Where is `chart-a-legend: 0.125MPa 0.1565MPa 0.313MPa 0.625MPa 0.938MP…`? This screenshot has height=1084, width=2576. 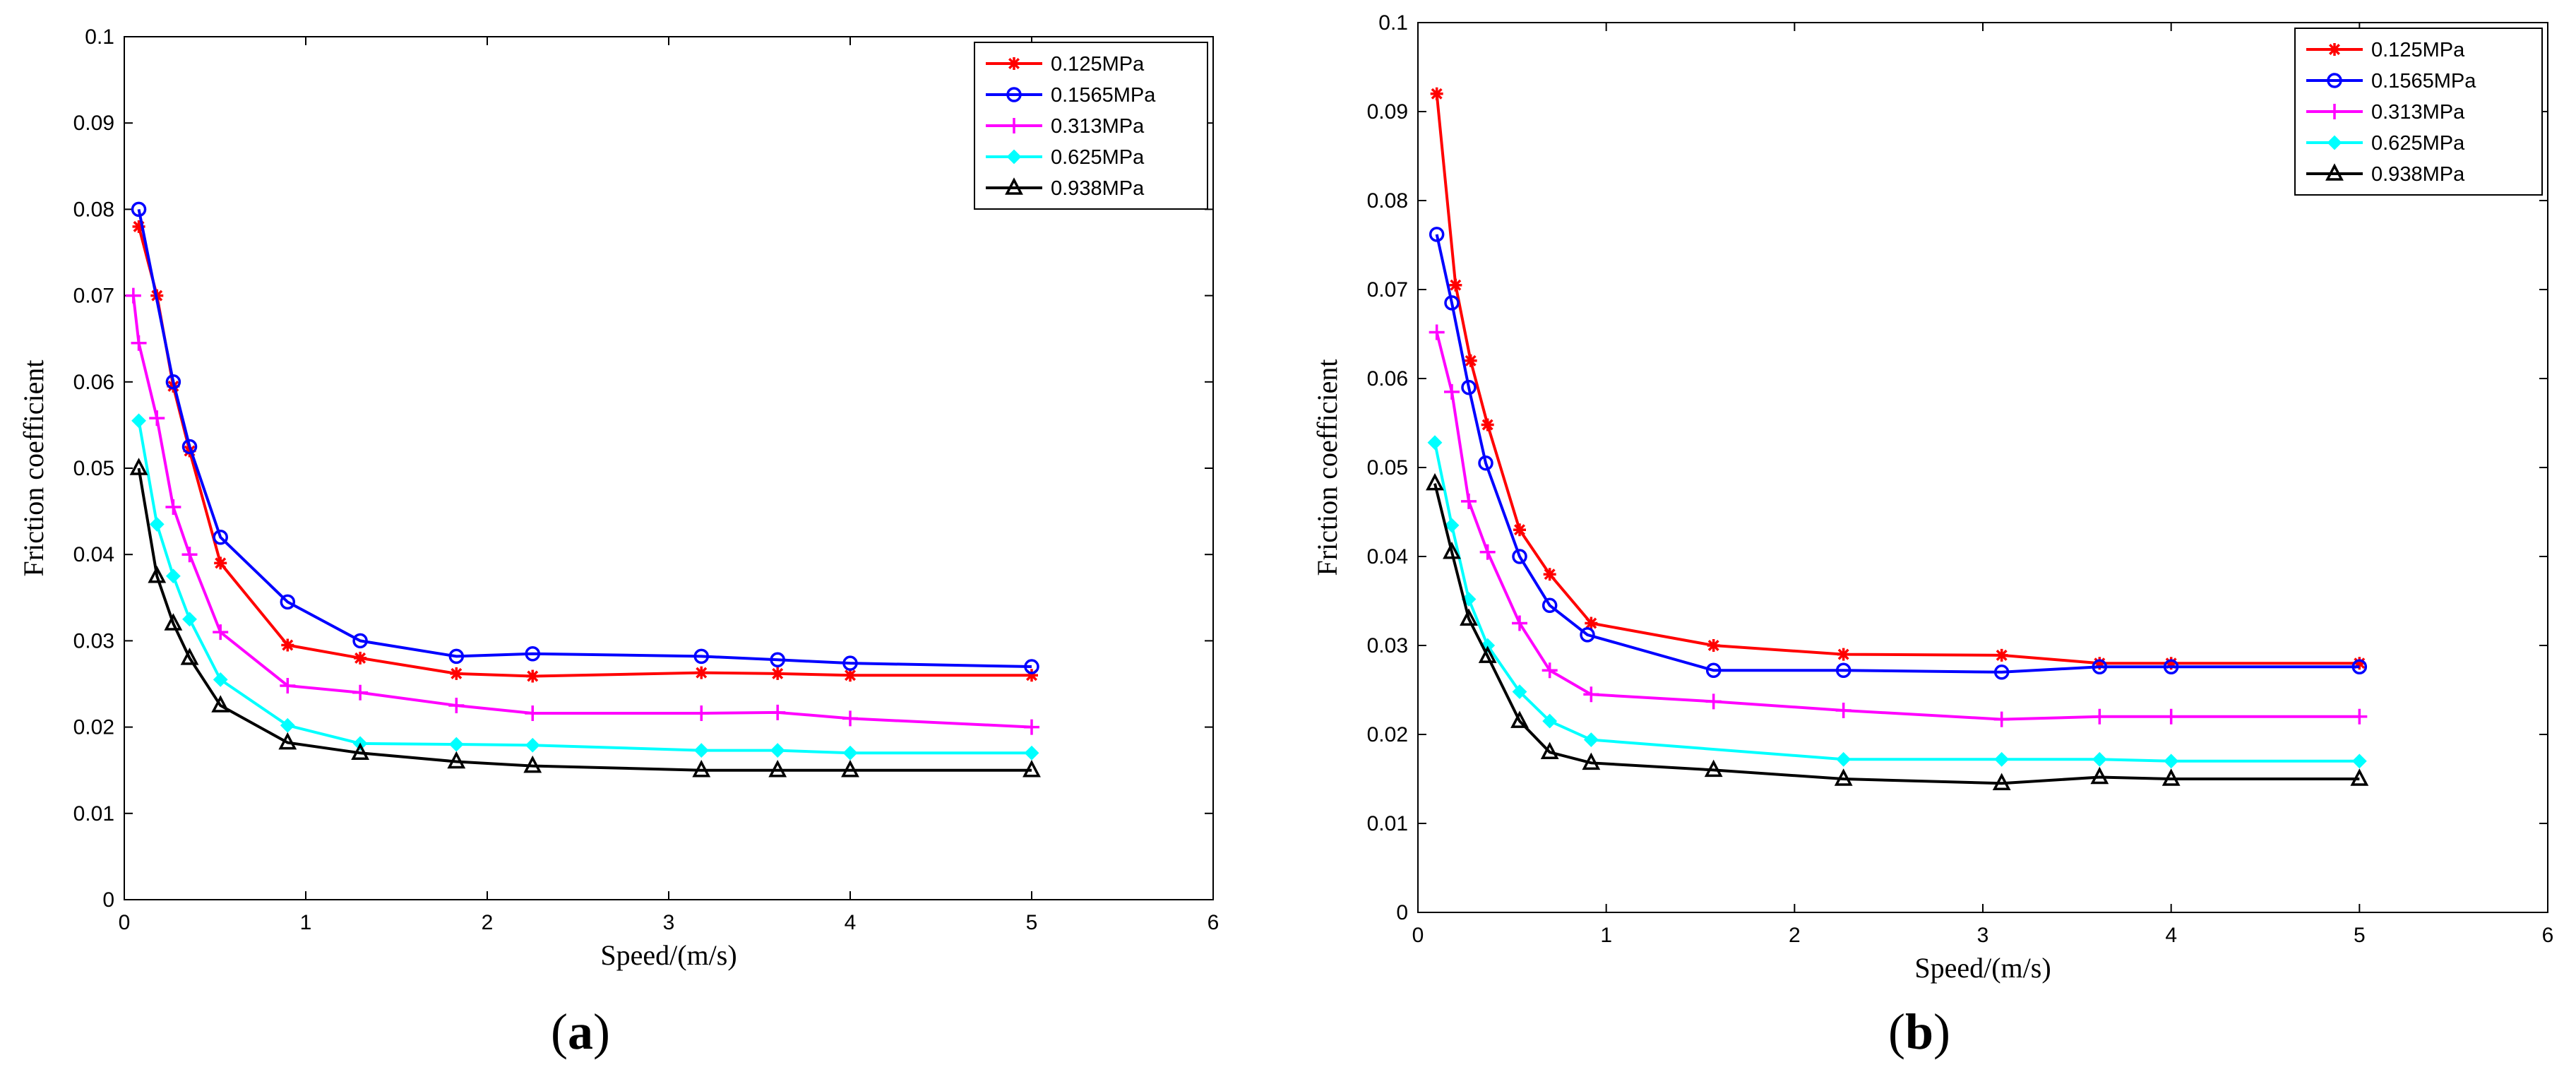 chart-a-legend: 0.125MPa 0.1565MPa 0.313MPa 0.625MPa 0.938MP… is located at coordinates (1091, 126).